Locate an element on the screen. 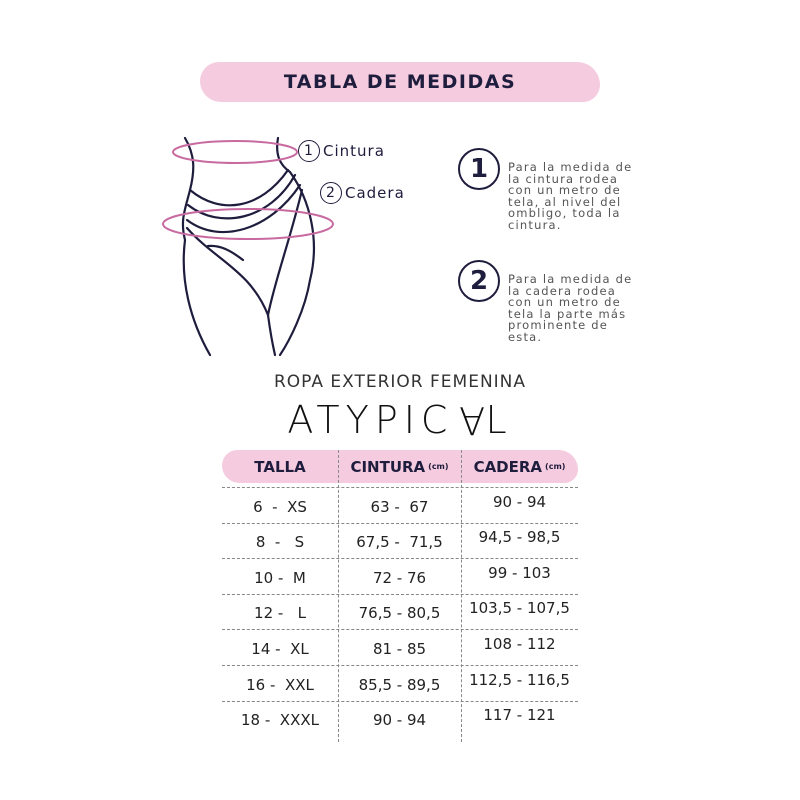 The image size is (800, 800). hip-cell: 108 - 112 is located at coordinates (519, 643).